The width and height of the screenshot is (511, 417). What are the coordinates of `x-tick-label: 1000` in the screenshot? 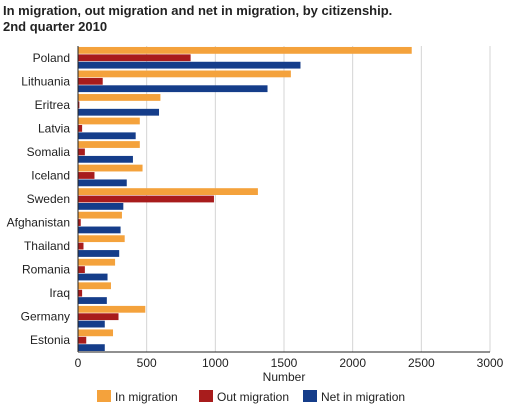 It's located at (215, 363).